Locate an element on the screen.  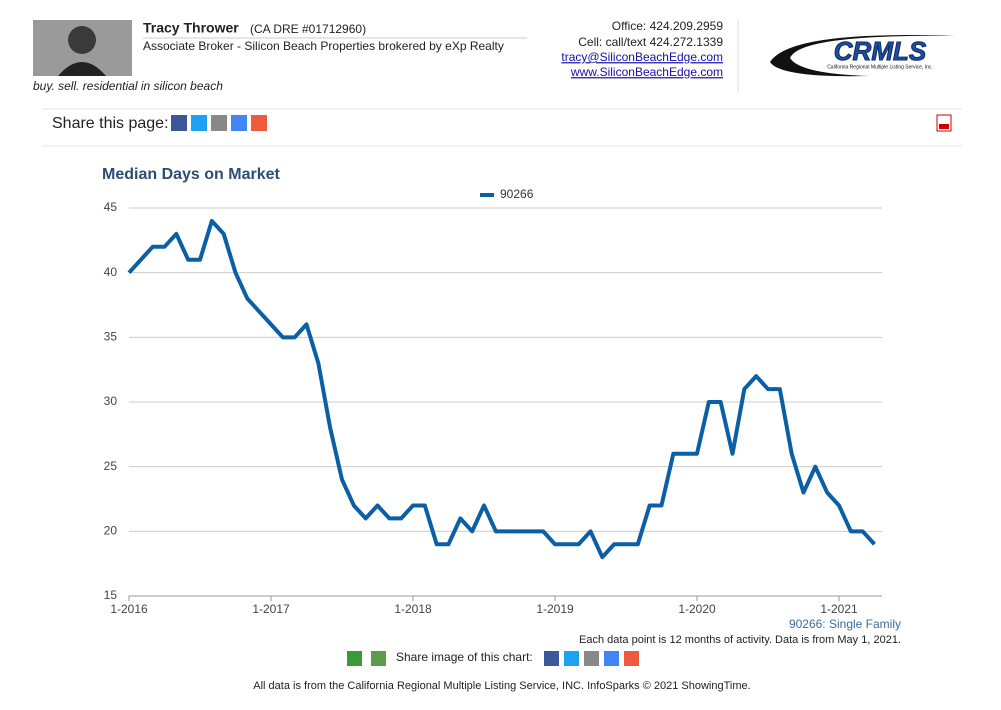
excel-icon is located at coordinates (378, 658).